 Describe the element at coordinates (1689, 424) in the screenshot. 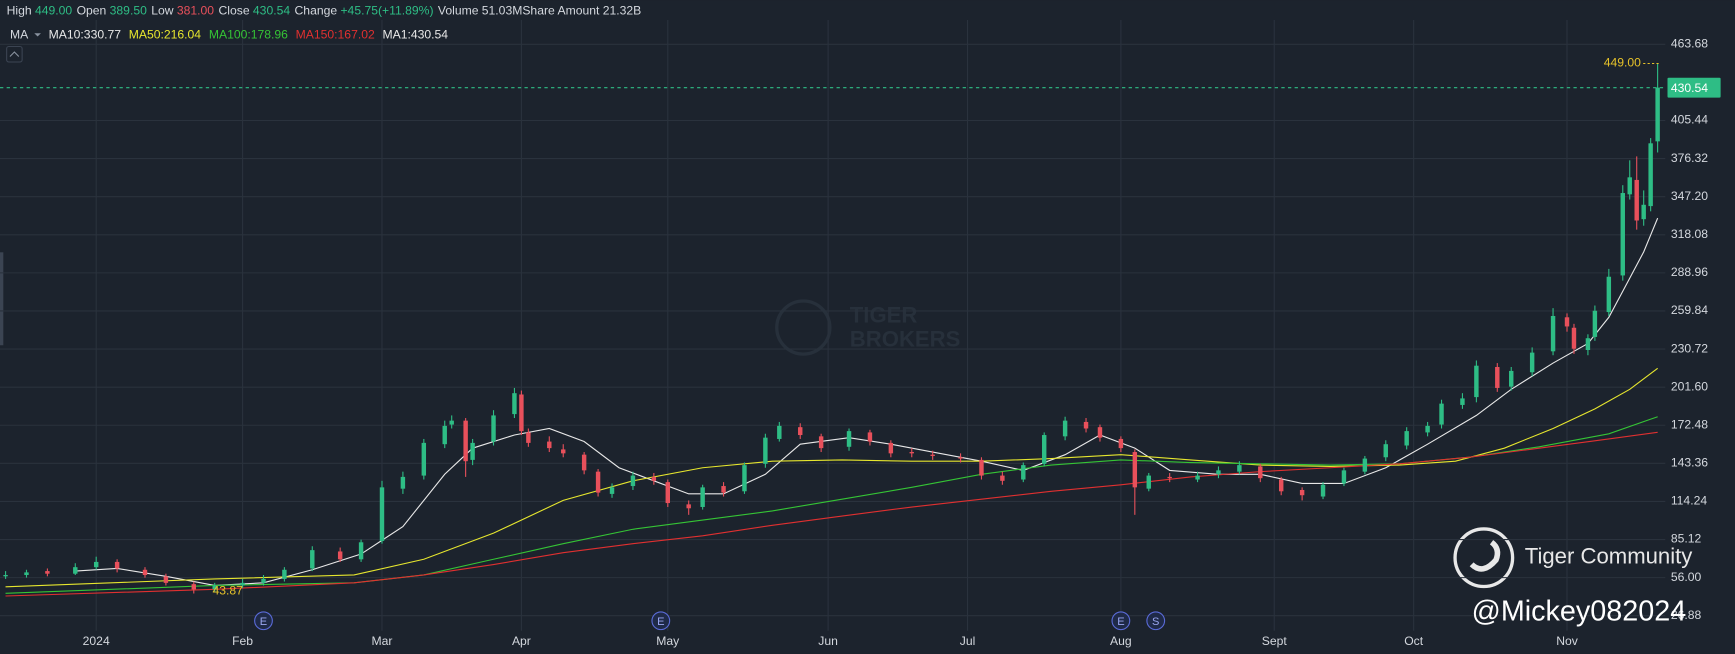

I see `y-tick-label: 172.48` at that location.